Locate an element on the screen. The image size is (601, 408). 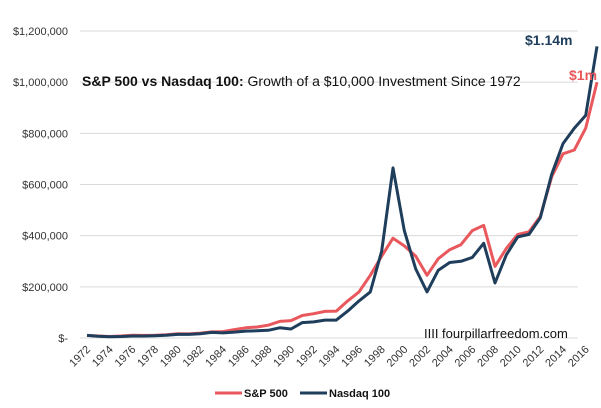
x-tick-label: 1988 is located at coordinates (262, 357).